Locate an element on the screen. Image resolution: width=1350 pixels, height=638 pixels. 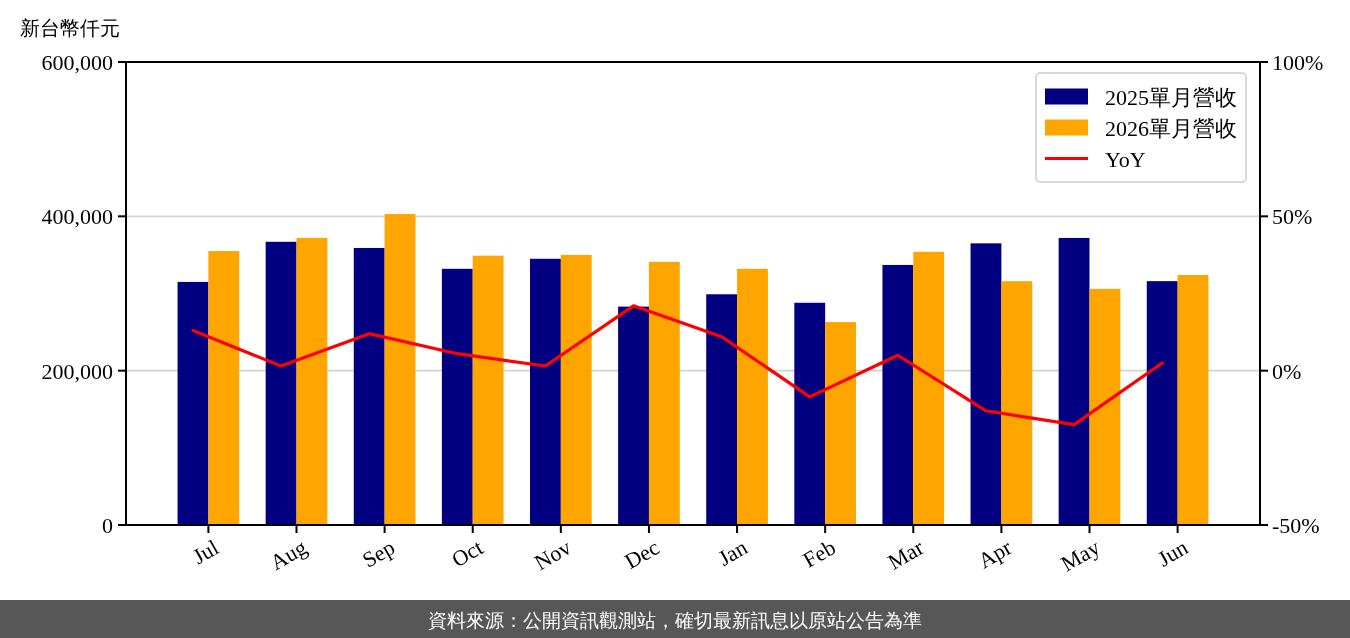
xtick-label: May is located at coordinates (1080, 555).